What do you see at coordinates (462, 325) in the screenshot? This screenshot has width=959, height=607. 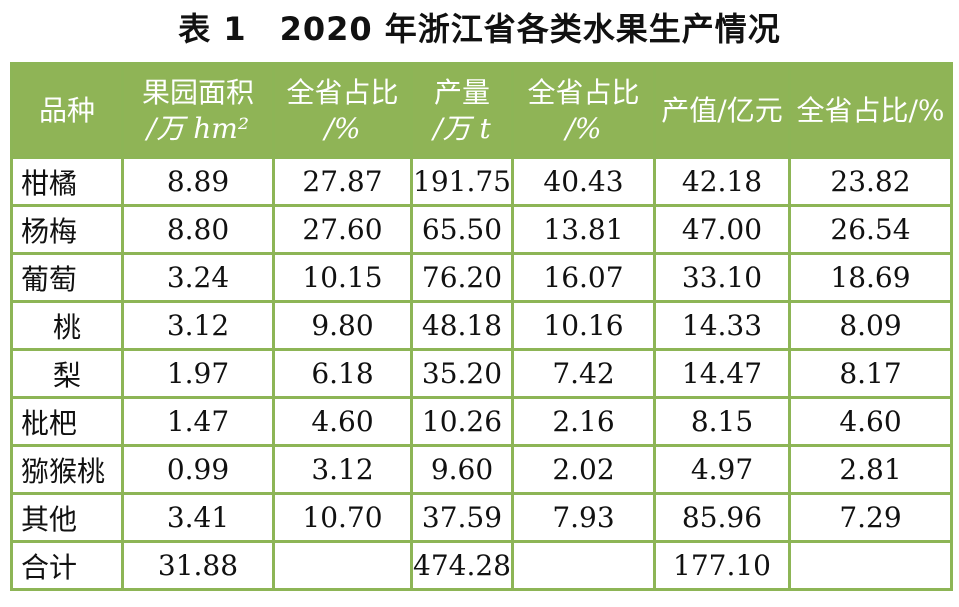 I see `cell-output: 48.18` at bounding box center [462, 325].